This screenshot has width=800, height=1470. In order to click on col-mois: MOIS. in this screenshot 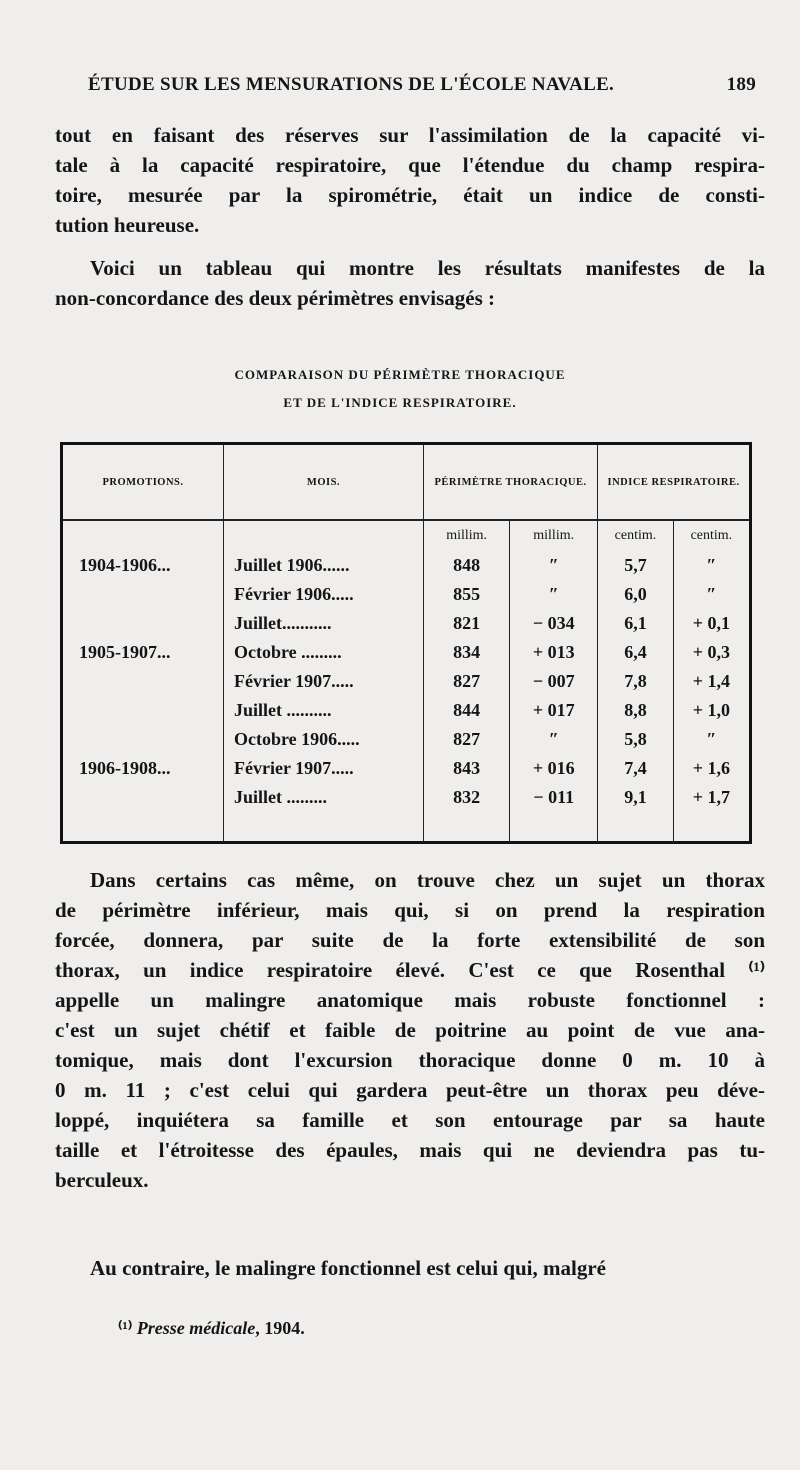, I will do `click(323, 482)`.